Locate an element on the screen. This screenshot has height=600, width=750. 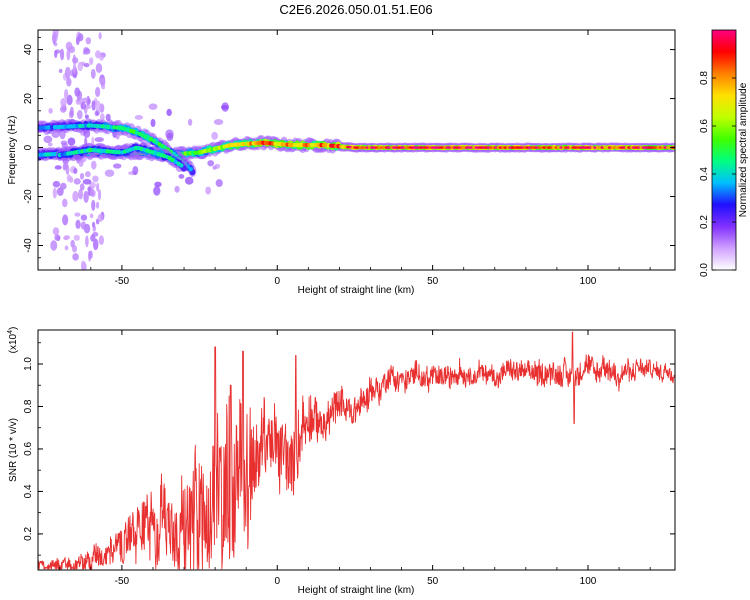
snr-ytick-label: 0.2 is located at coordinates (28, 534).